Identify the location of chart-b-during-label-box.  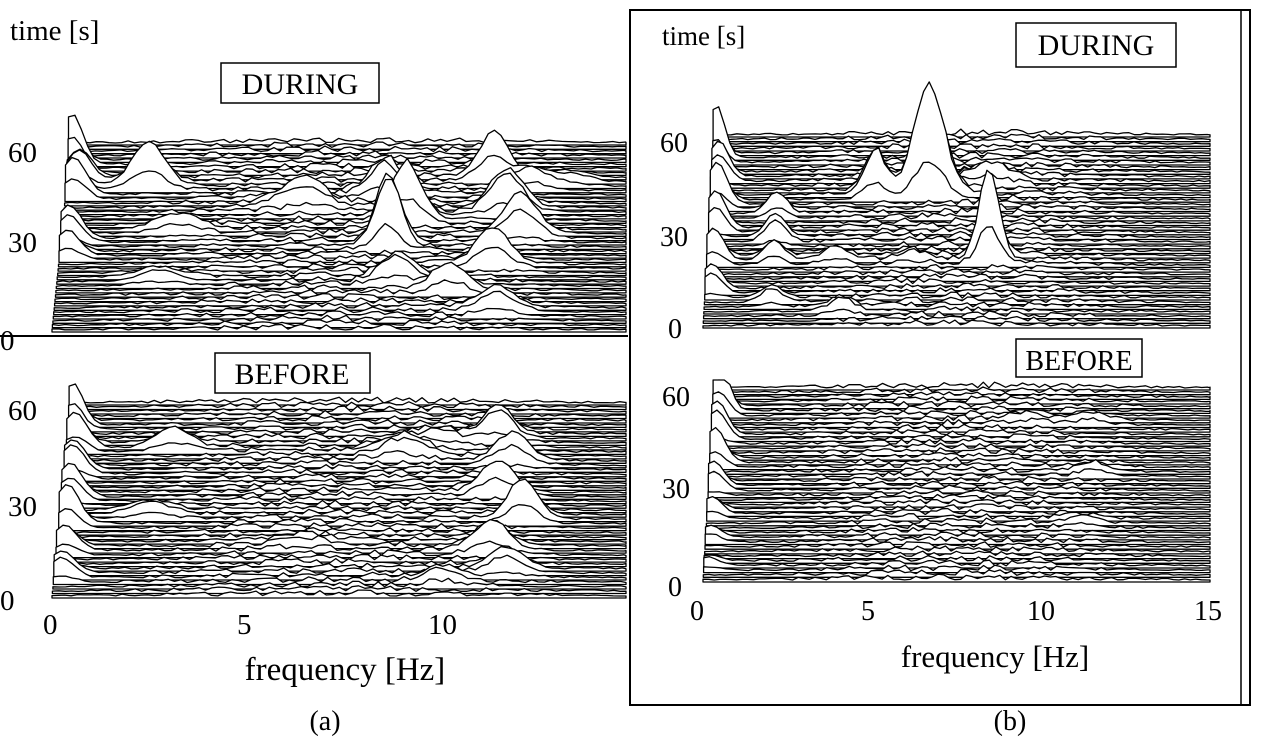
(1096, 45).